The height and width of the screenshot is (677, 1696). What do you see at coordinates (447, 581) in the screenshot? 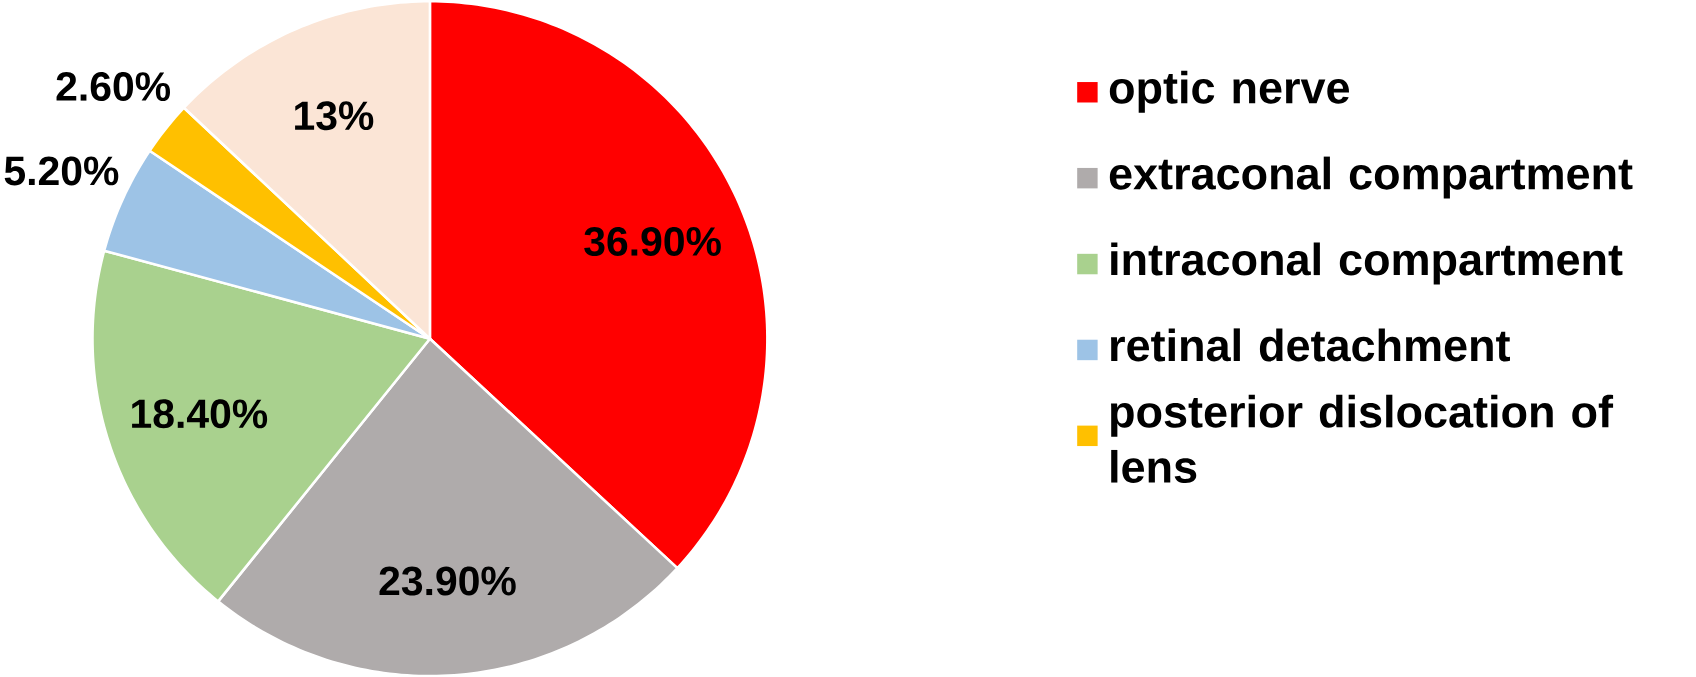
I see `data-label: 23.90%` at bounding box center [447, 581].